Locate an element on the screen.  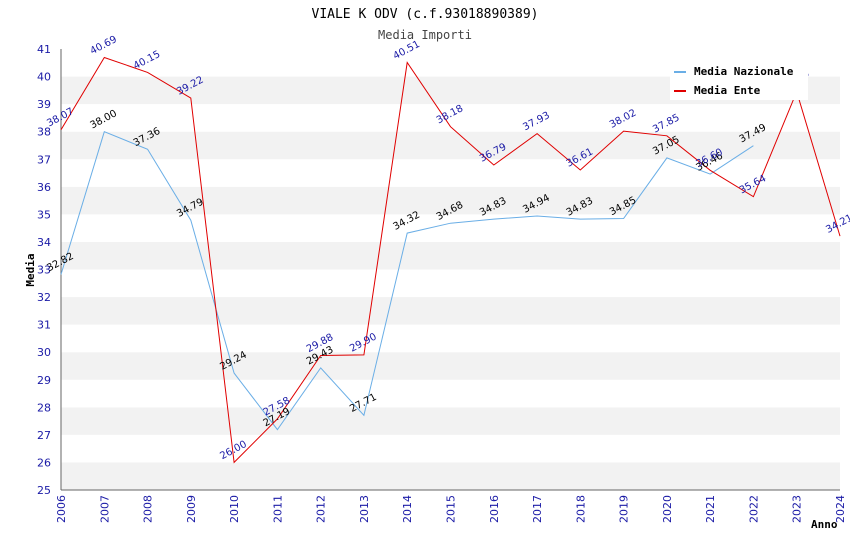
x-tick-label: 2010 is located at coordinates (234, 509).